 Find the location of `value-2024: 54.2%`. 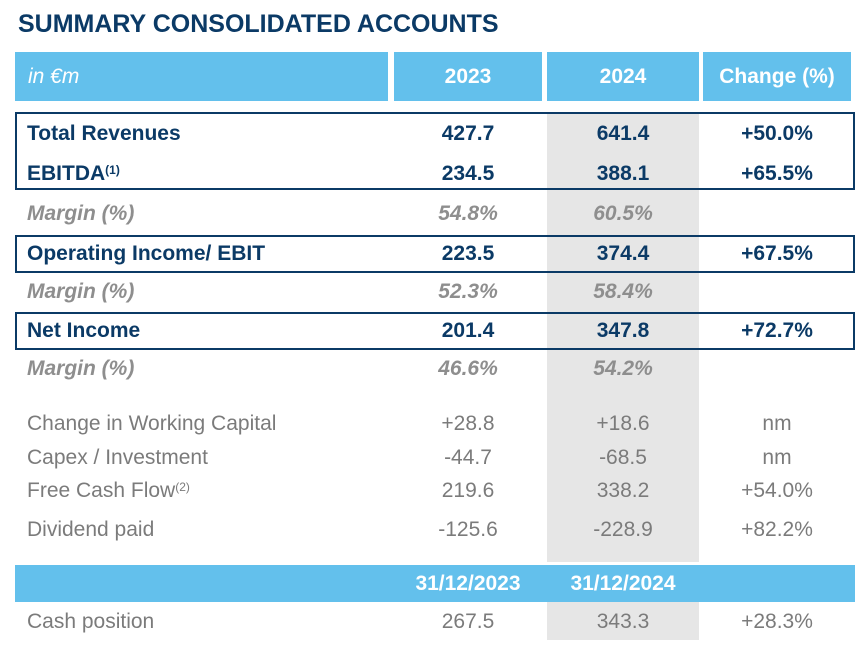

value-2024: 54.2% is located at coordinates (623, 368).